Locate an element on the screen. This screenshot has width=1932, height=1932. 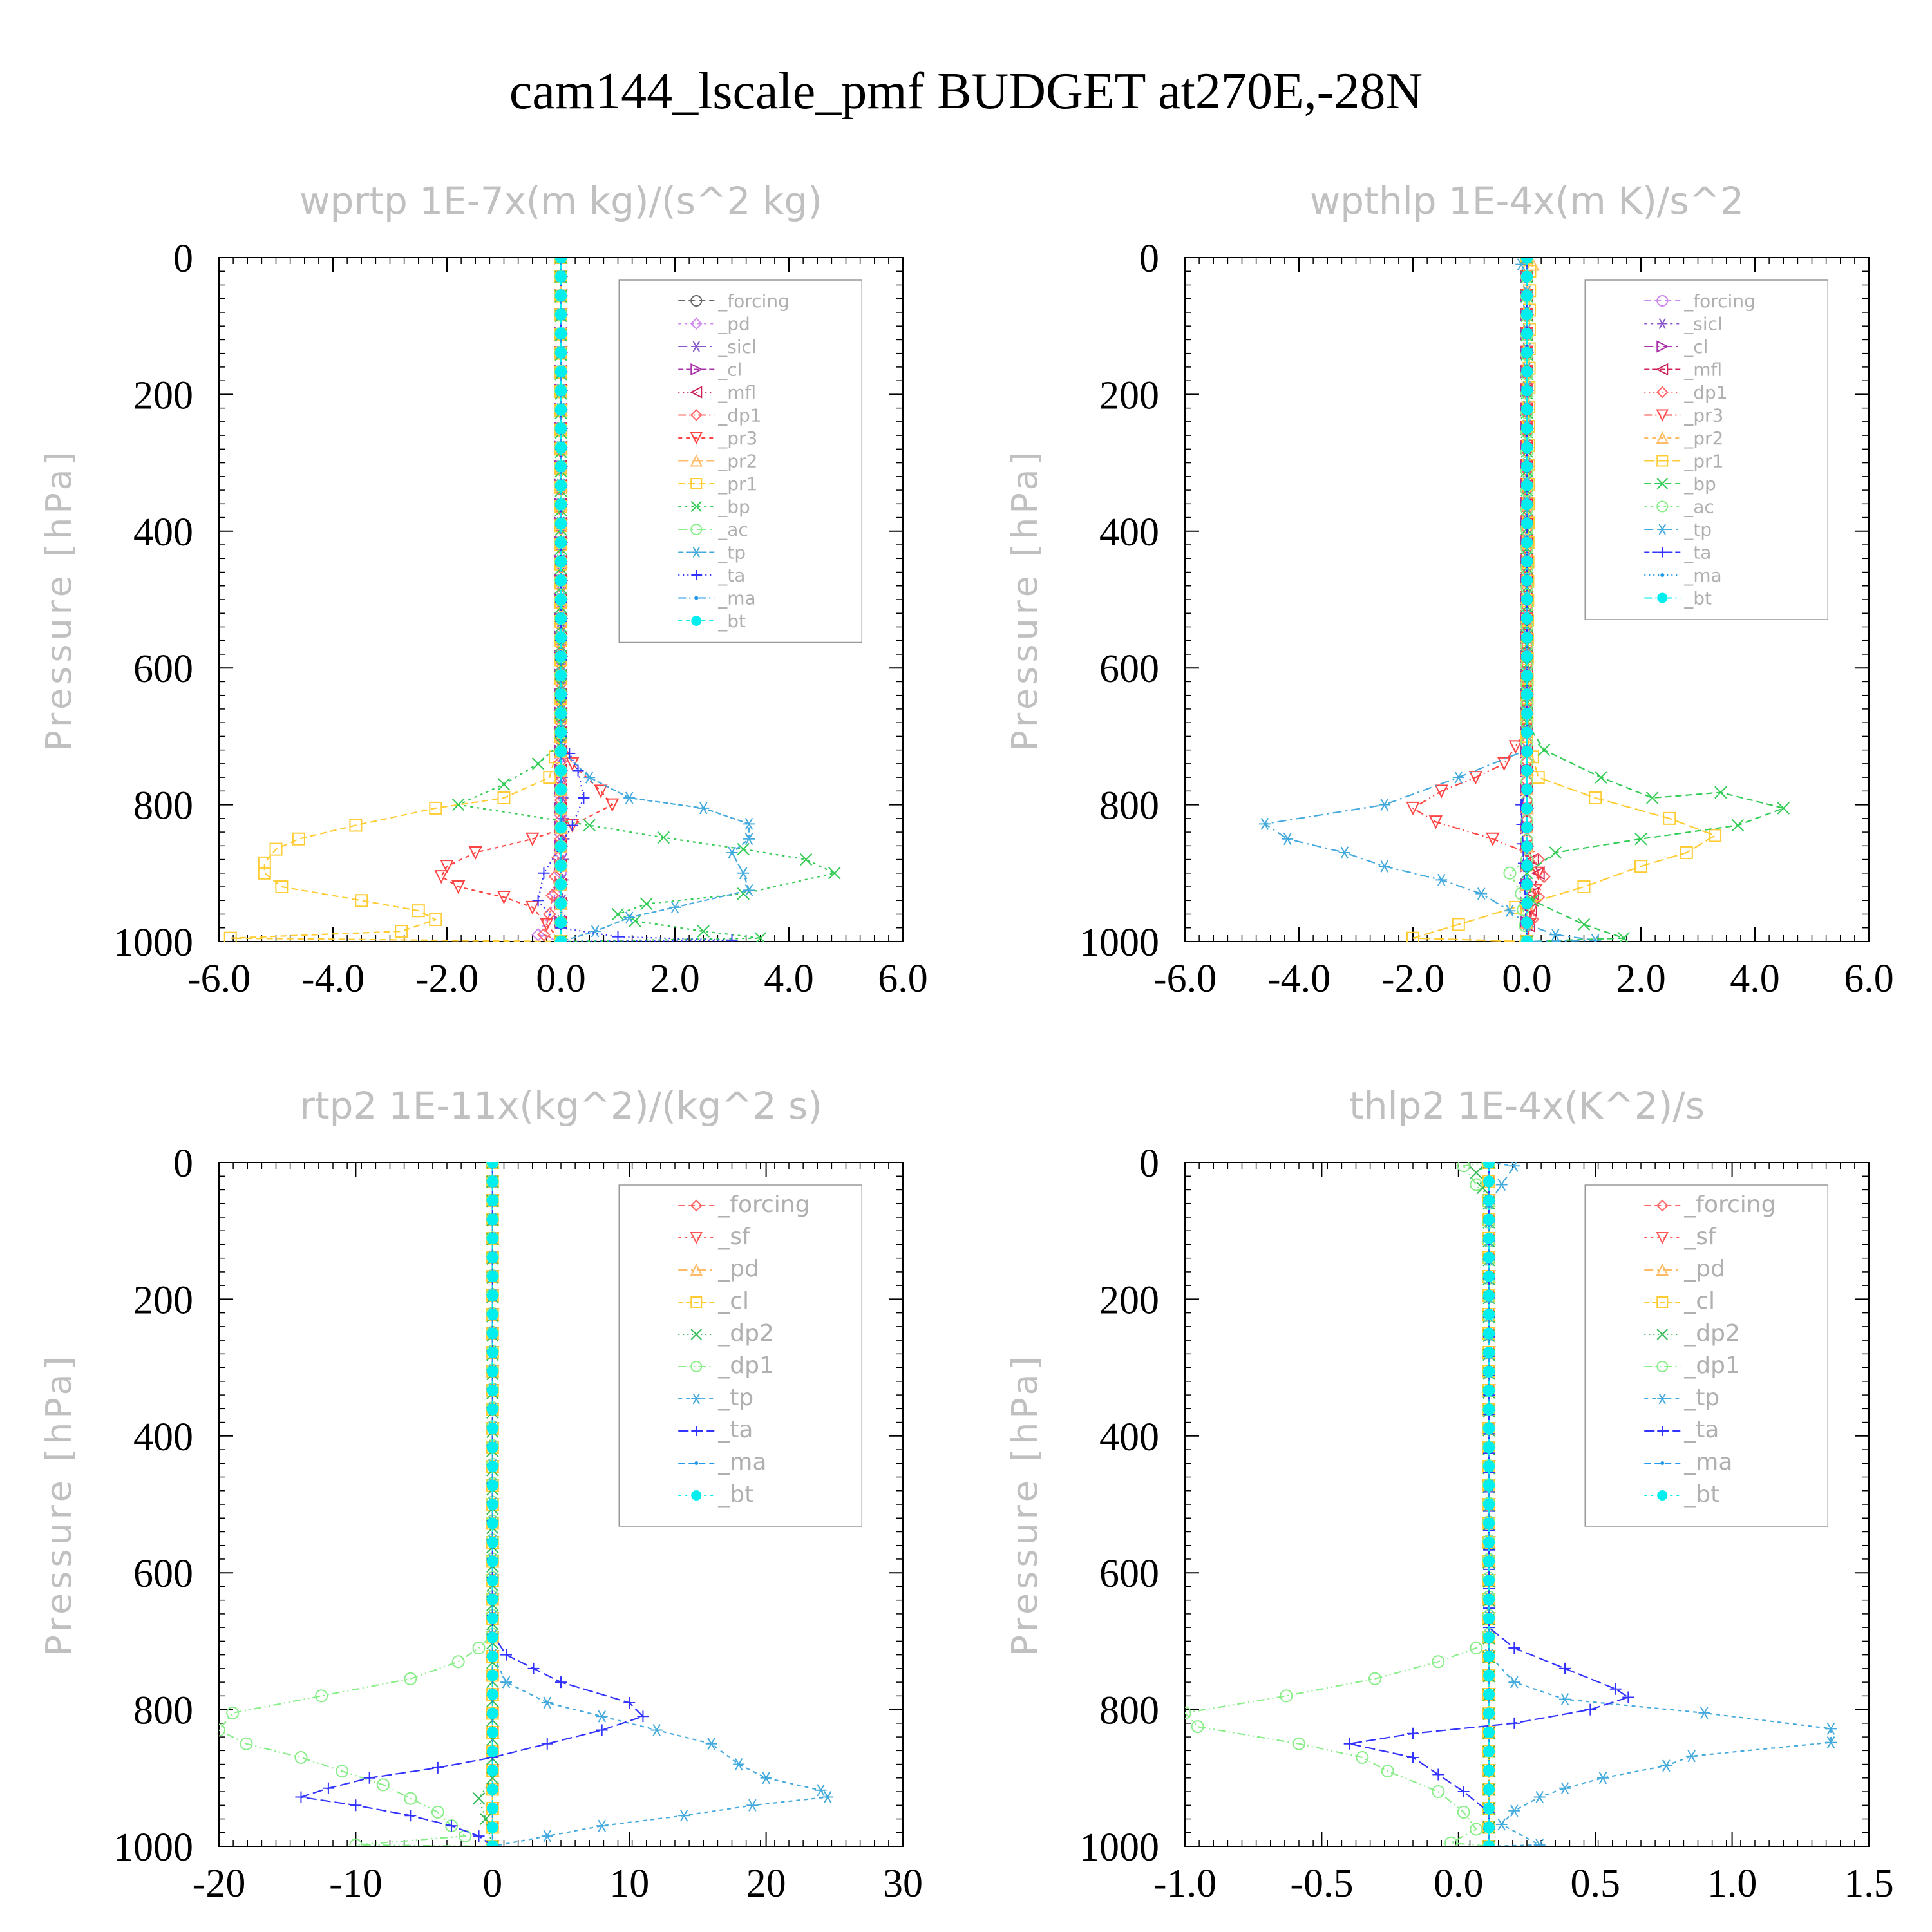
legend-label: _dp2 is located at coordinates (746, 1333).